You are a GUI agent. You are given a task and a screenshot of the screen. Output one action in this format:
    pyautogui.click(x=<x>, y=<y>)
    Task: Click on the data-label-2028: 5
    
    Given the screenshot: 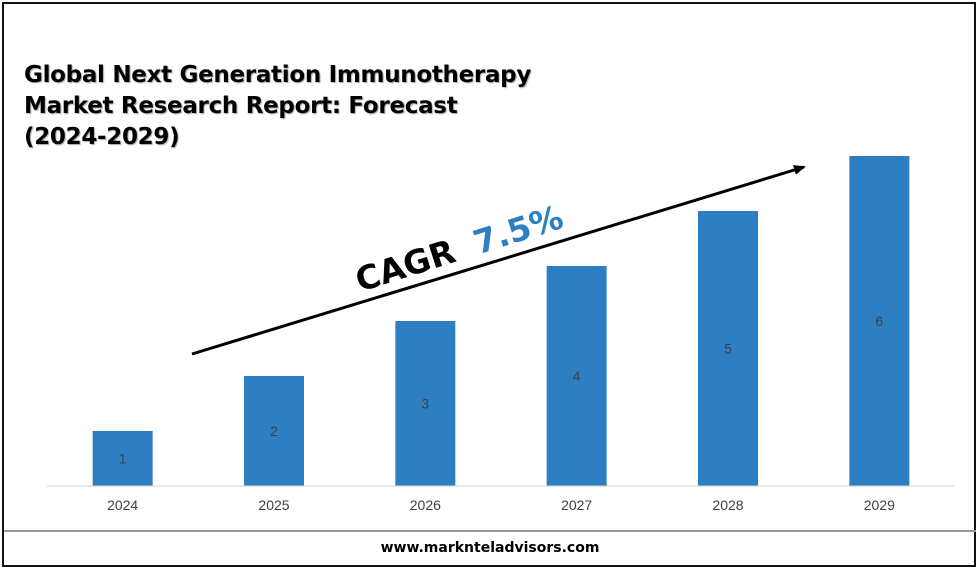 What is the action you would take?
    pyautogui.click(x=728, y=349)
    